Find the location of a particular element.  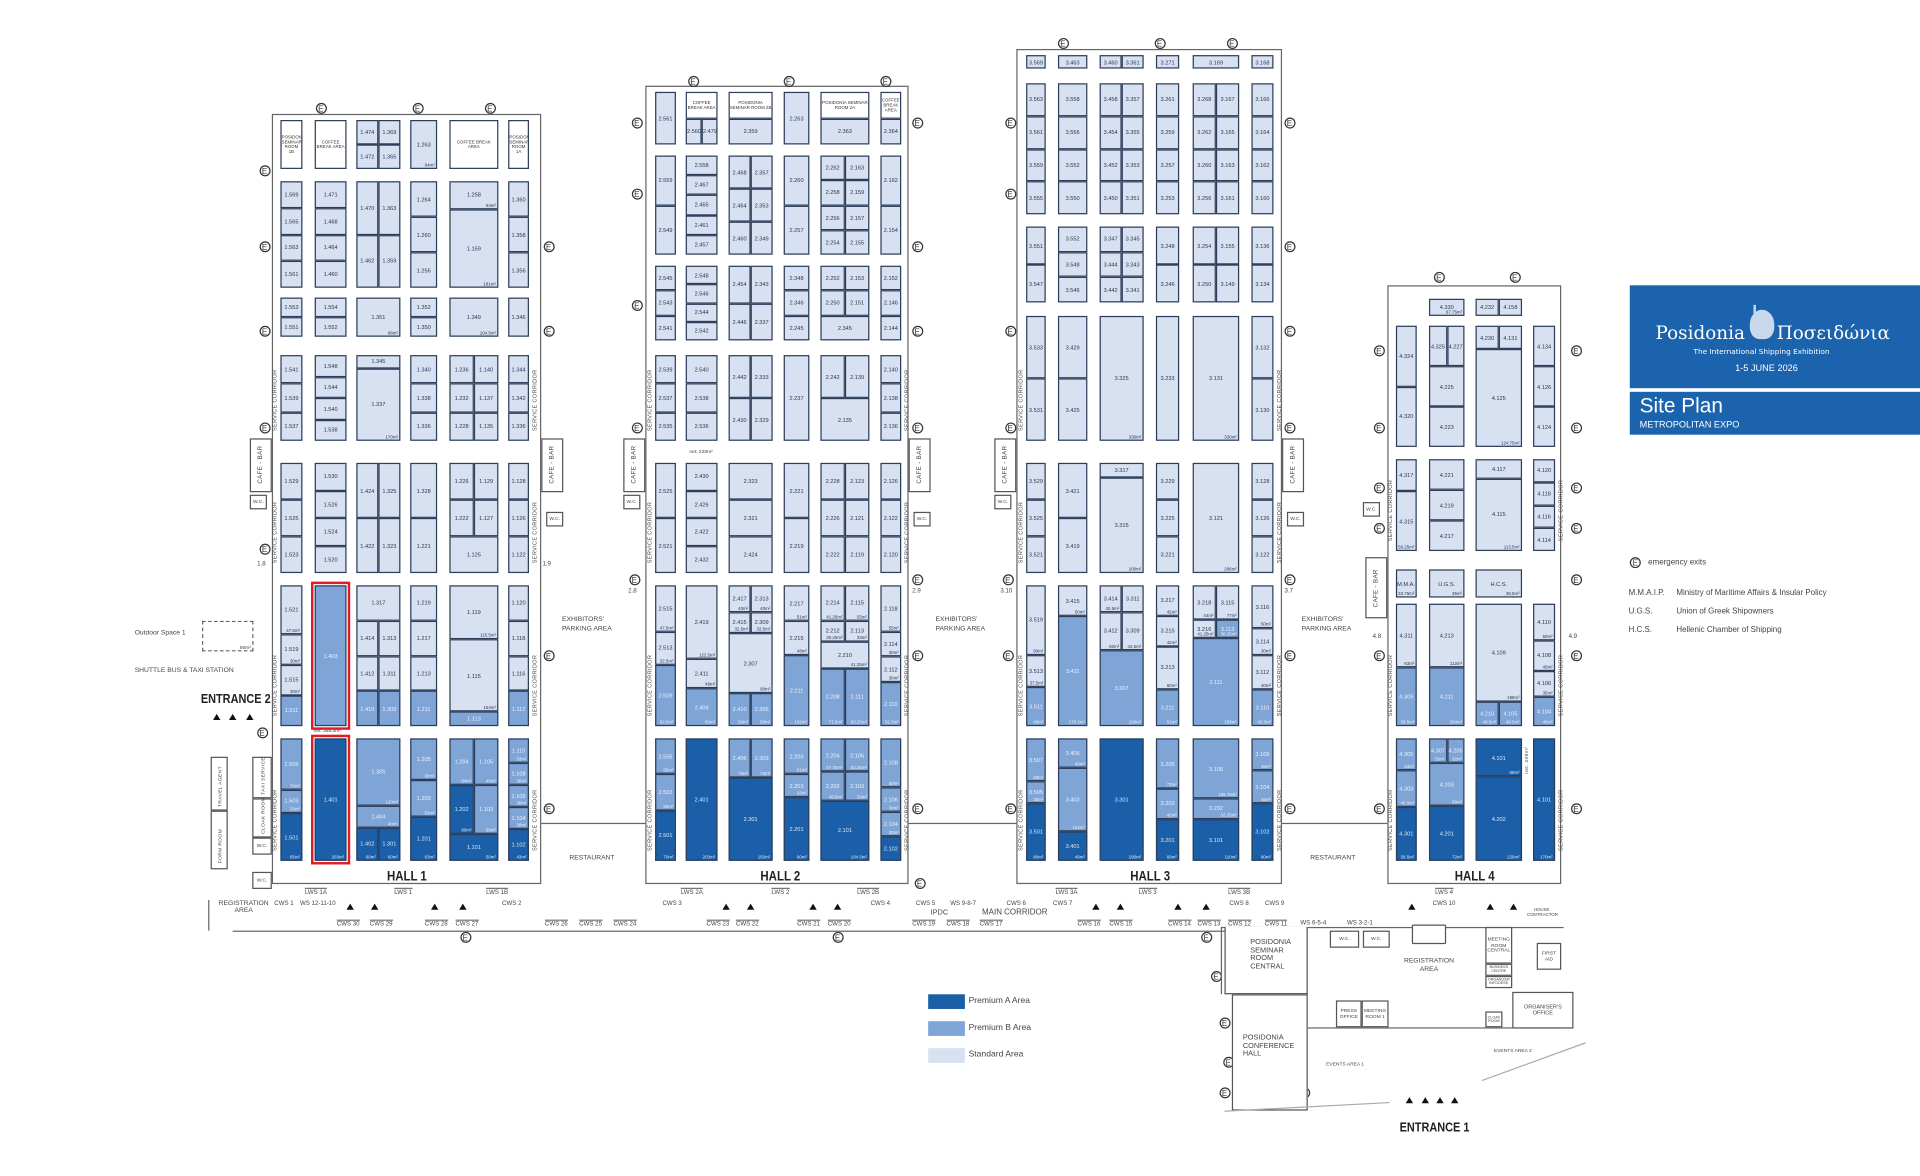

booth-2.136: 2.136 is located at coordinates (891, 426).